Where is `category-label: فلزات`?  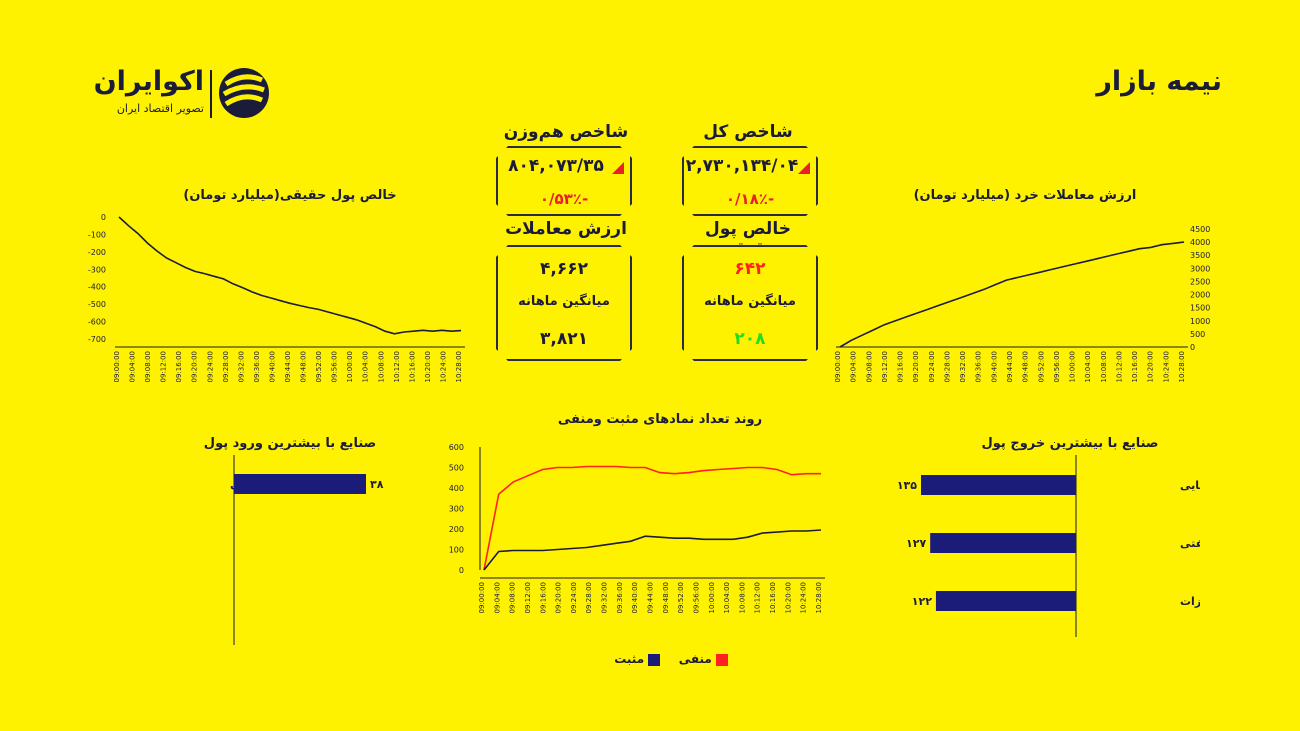 category-label: فلزات is located at coordinates (1190, 601).